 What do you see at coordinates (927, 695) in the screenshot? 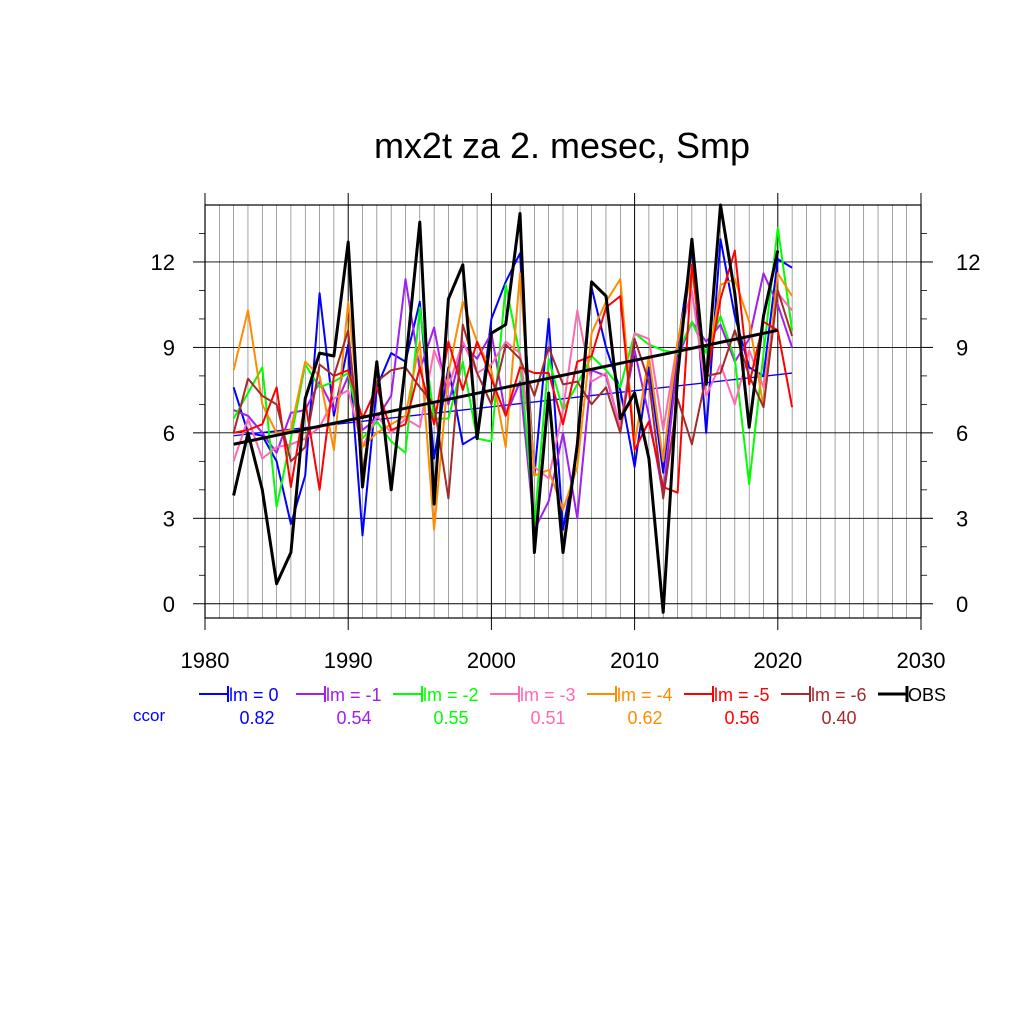
I see `legend-label-obs: OBS` at bounding box center [927, 695].